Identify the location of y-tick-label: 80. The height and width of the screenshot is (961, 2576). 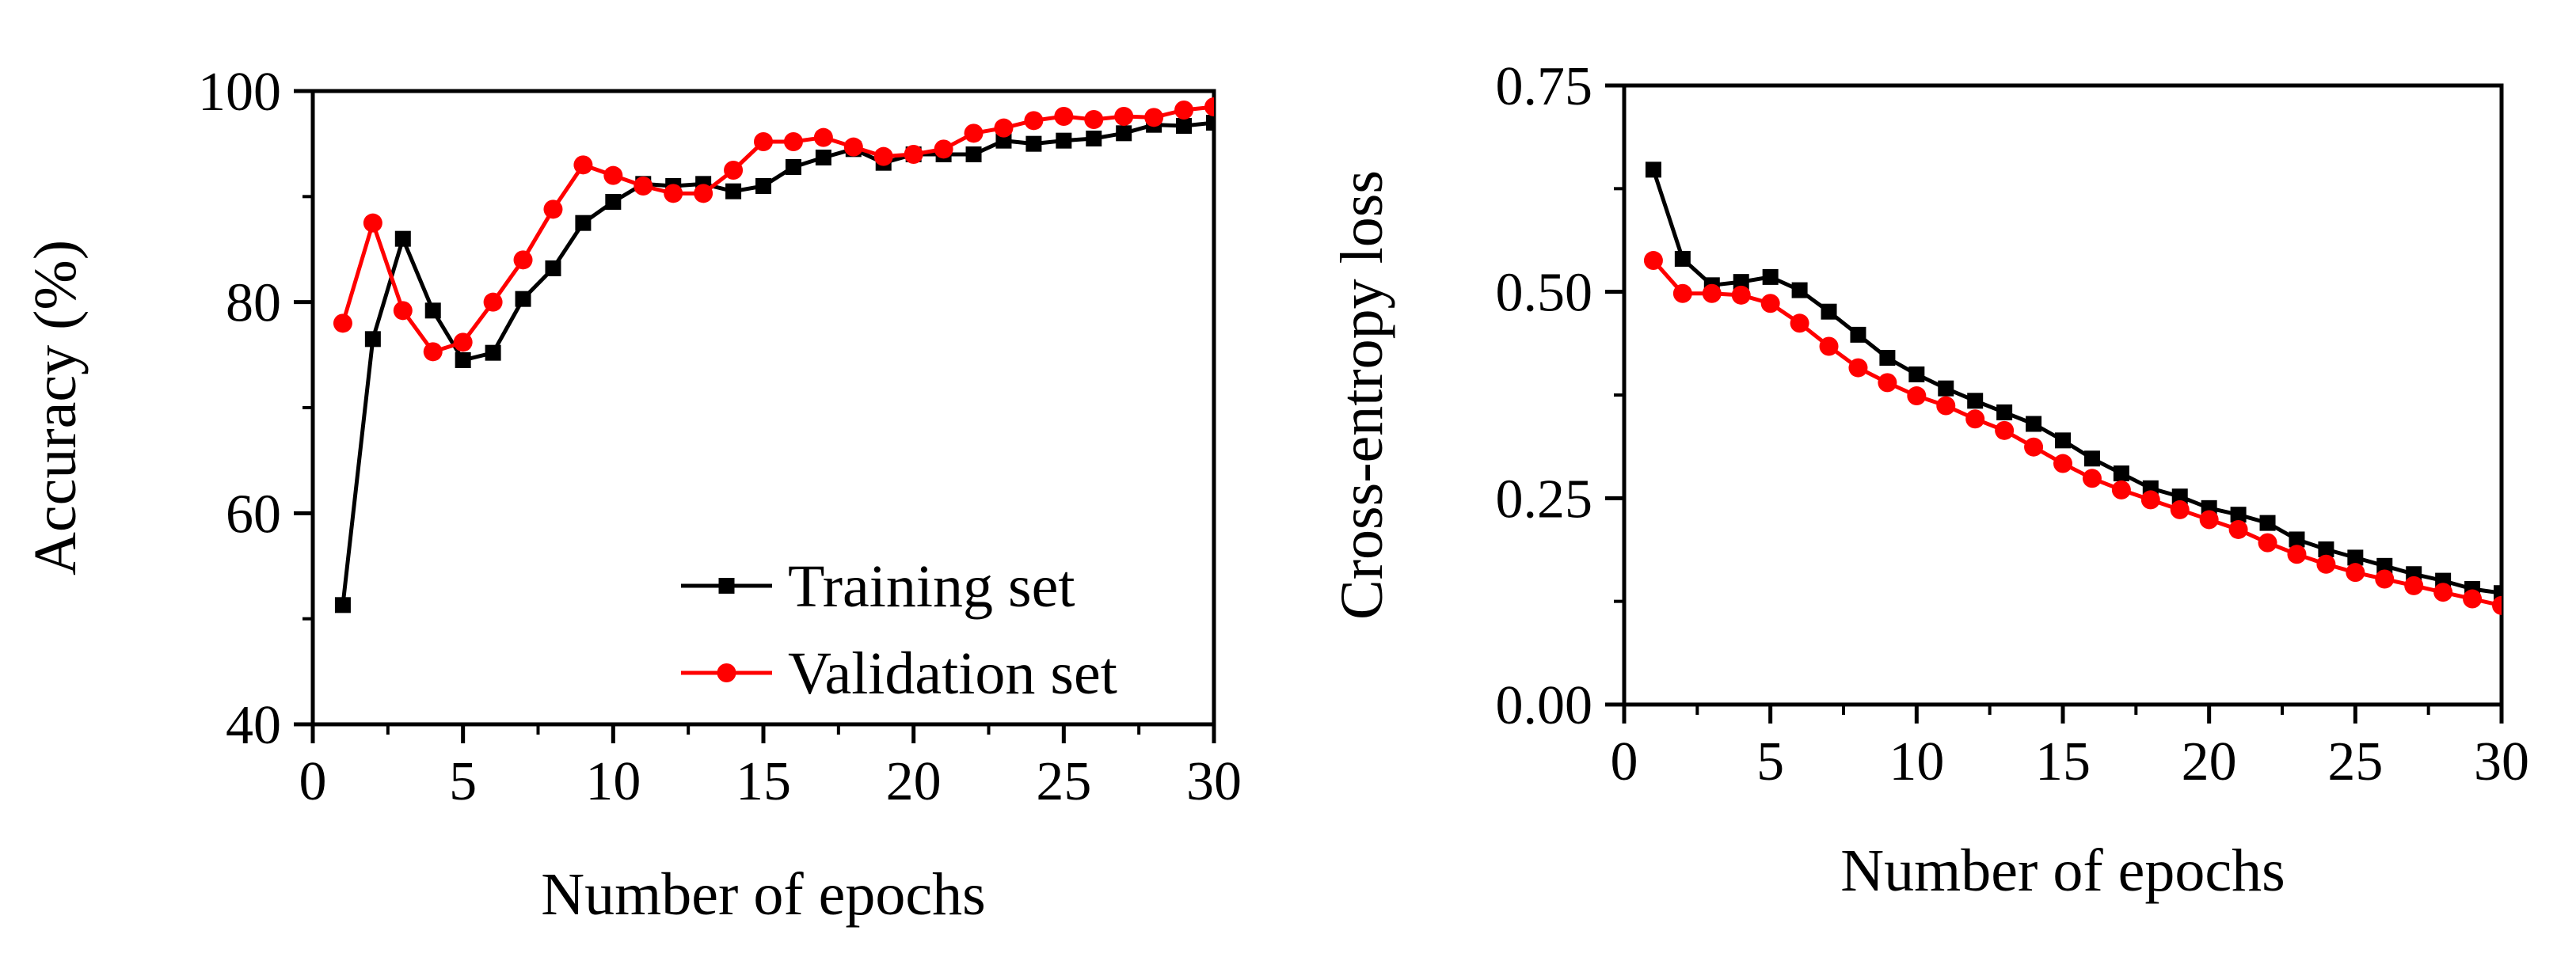
(253, 304).